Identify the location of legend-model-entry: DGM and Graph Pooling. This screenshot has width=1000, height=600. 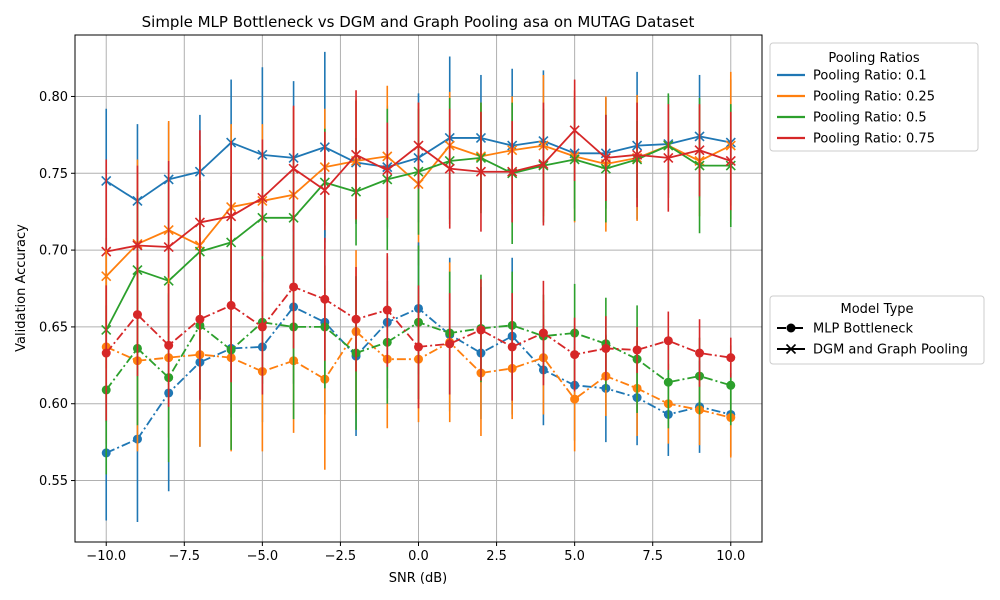
(872, 350).